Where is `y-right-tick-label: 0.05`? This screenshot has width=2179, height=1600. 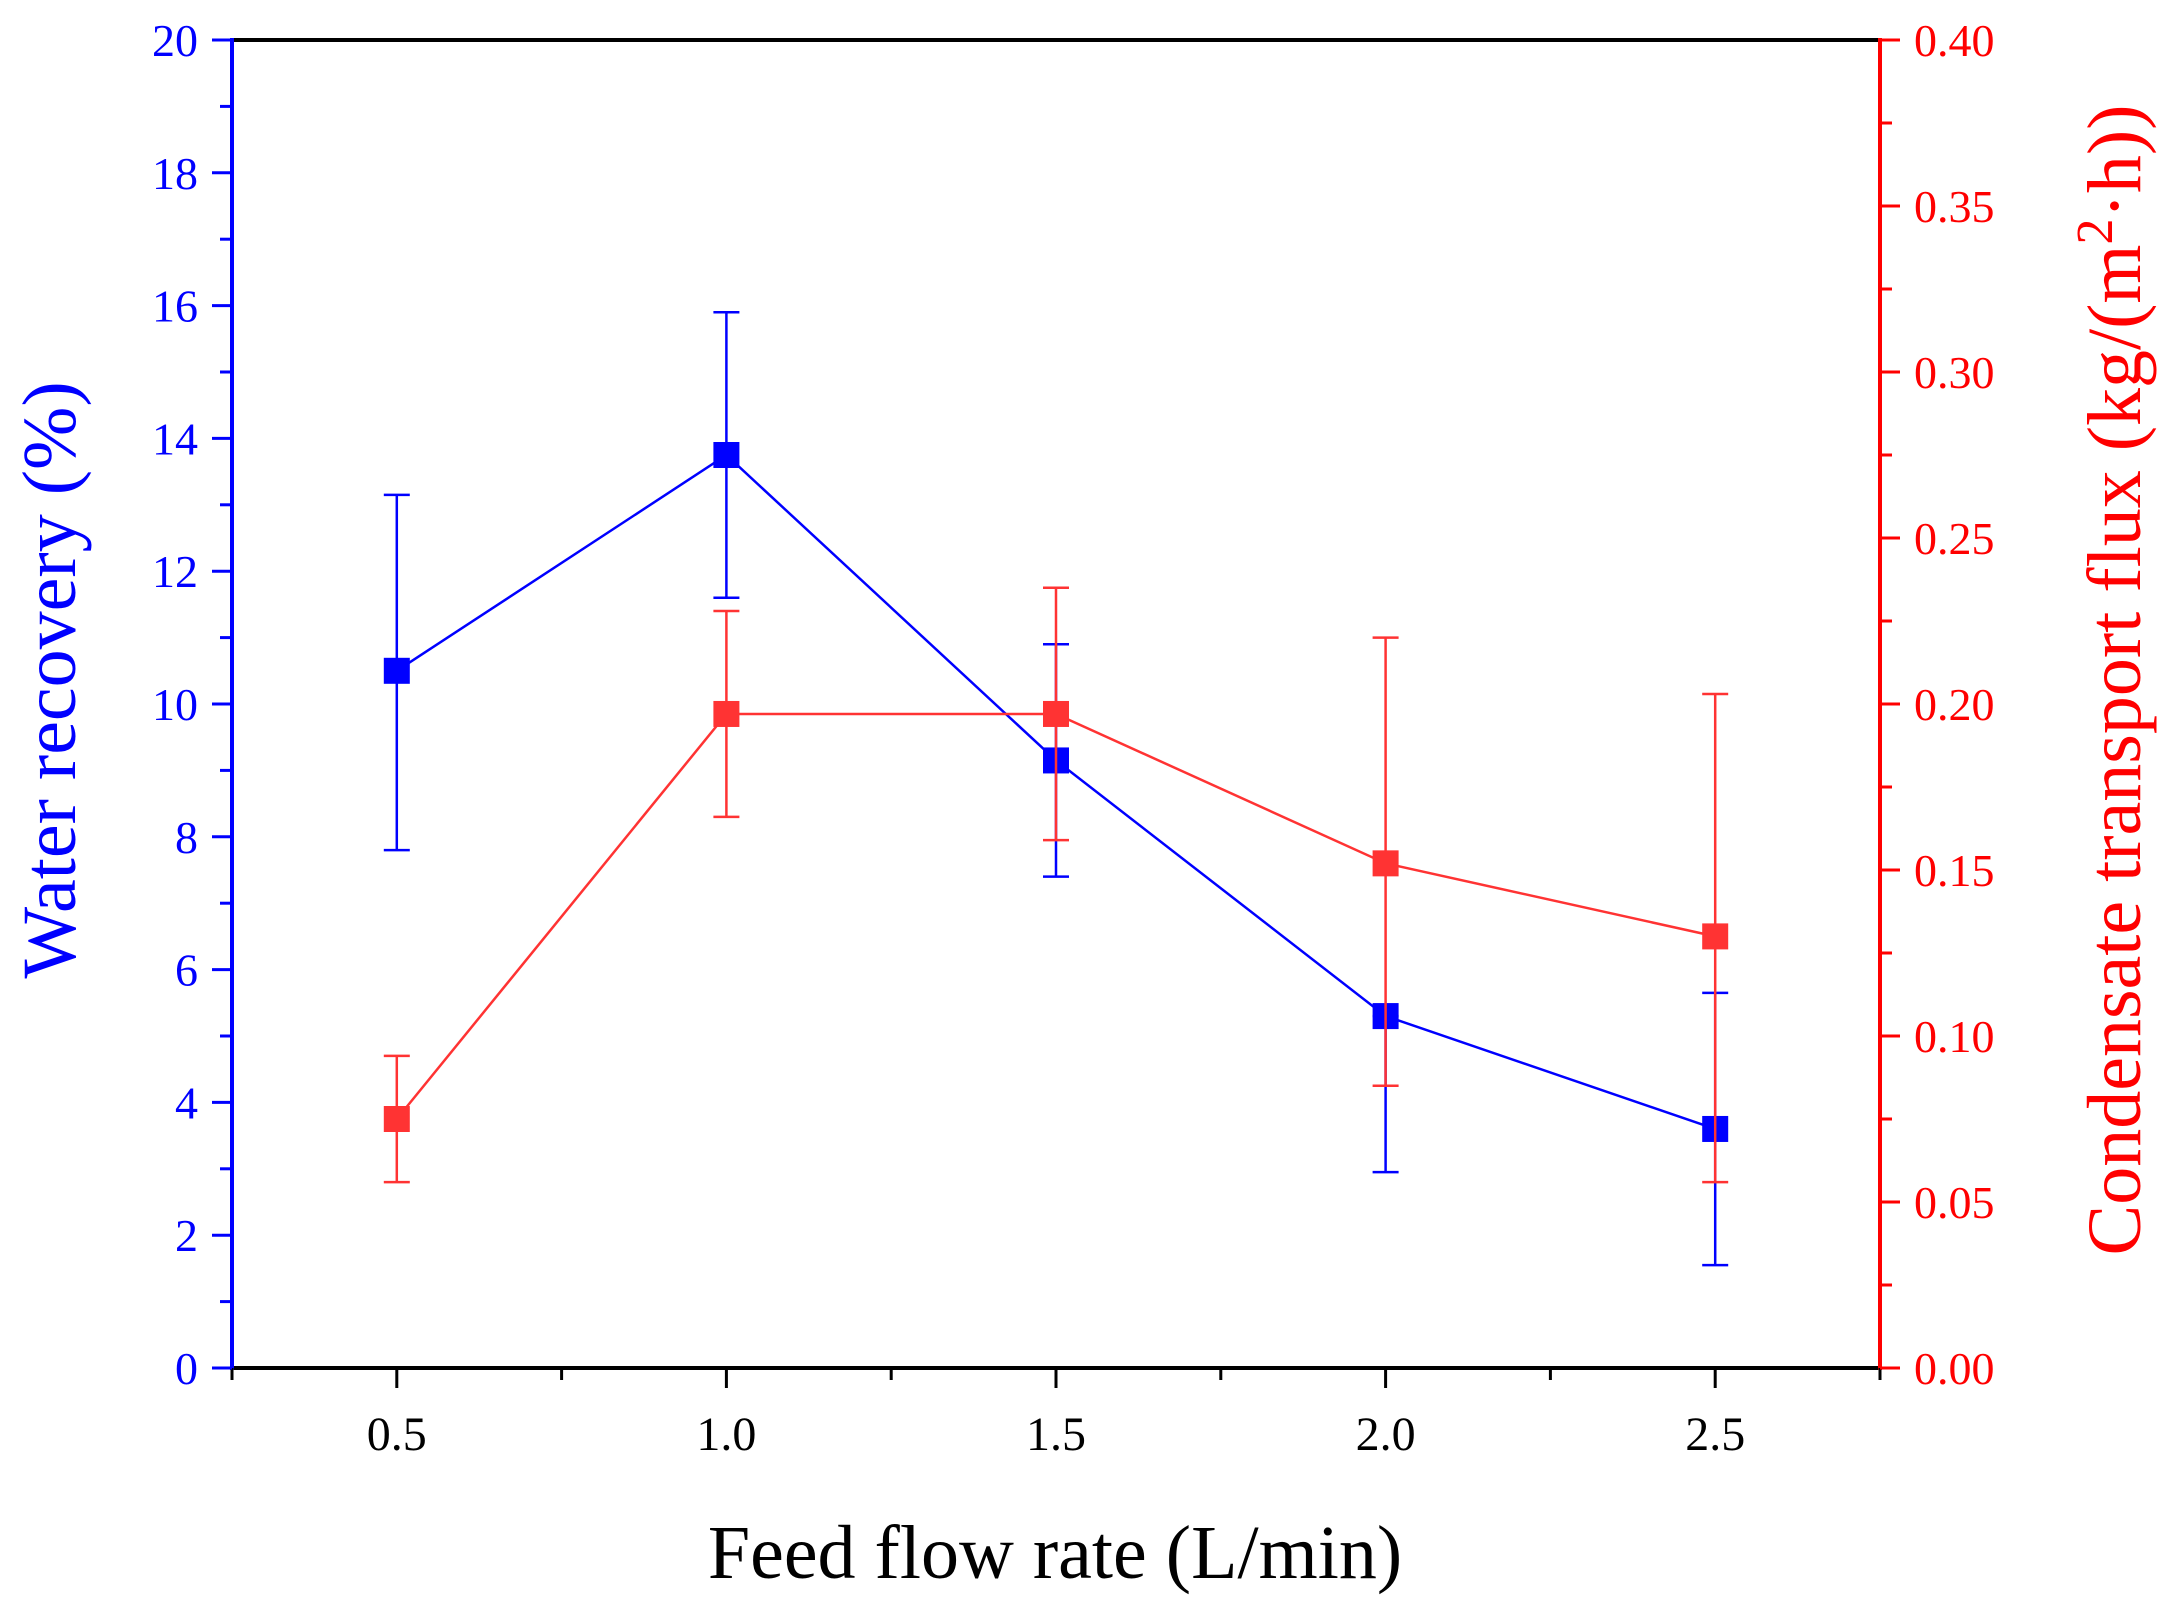
y-right-tick-label: 0.05 is located at coordinates (1954, 1202).